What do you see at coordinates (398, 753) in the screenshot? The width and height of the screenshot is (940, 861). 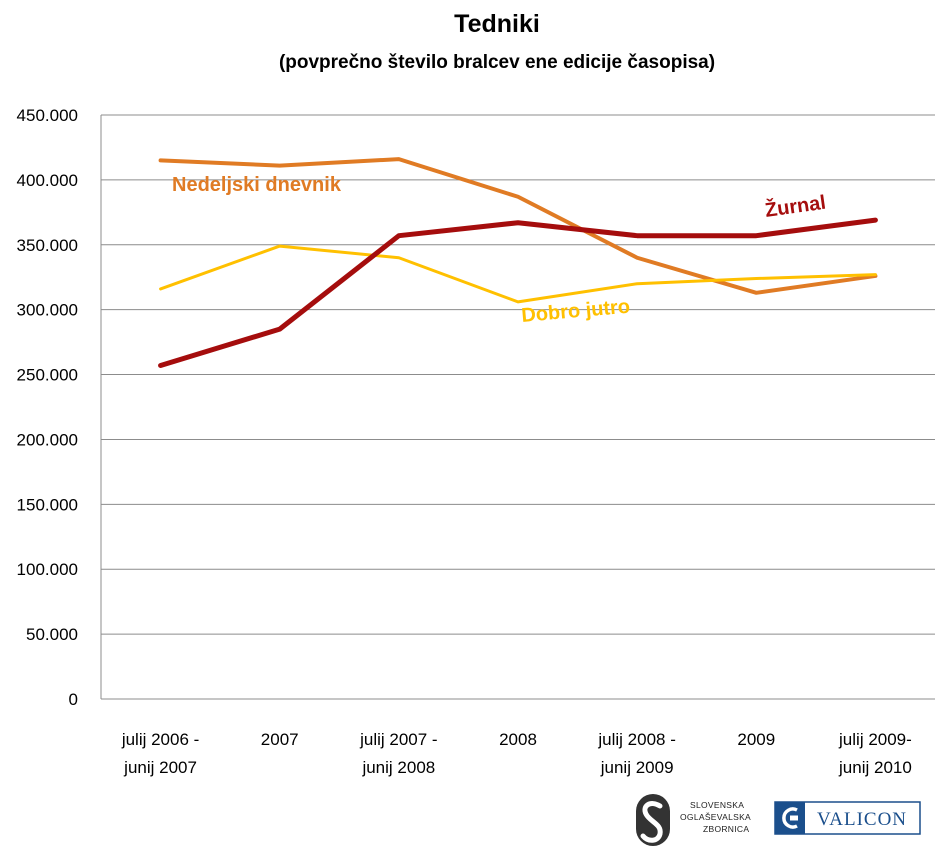 I see `x-tick-label: julij 2007 -junij 2008` at bounding box center [398, 753].